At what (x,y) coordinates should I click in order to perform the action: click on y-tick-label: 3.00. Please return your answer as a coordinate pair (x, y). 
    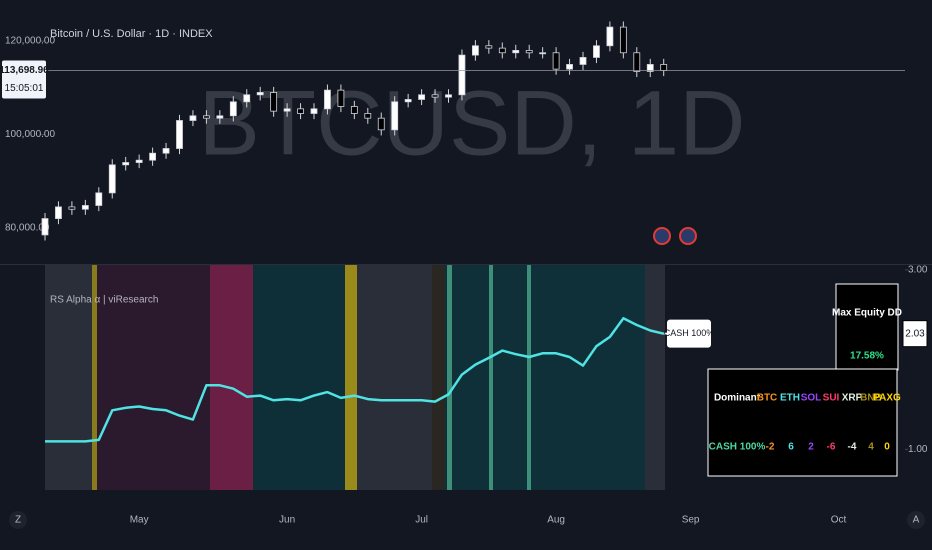
    Looking at the image, I should click on (918, 269).